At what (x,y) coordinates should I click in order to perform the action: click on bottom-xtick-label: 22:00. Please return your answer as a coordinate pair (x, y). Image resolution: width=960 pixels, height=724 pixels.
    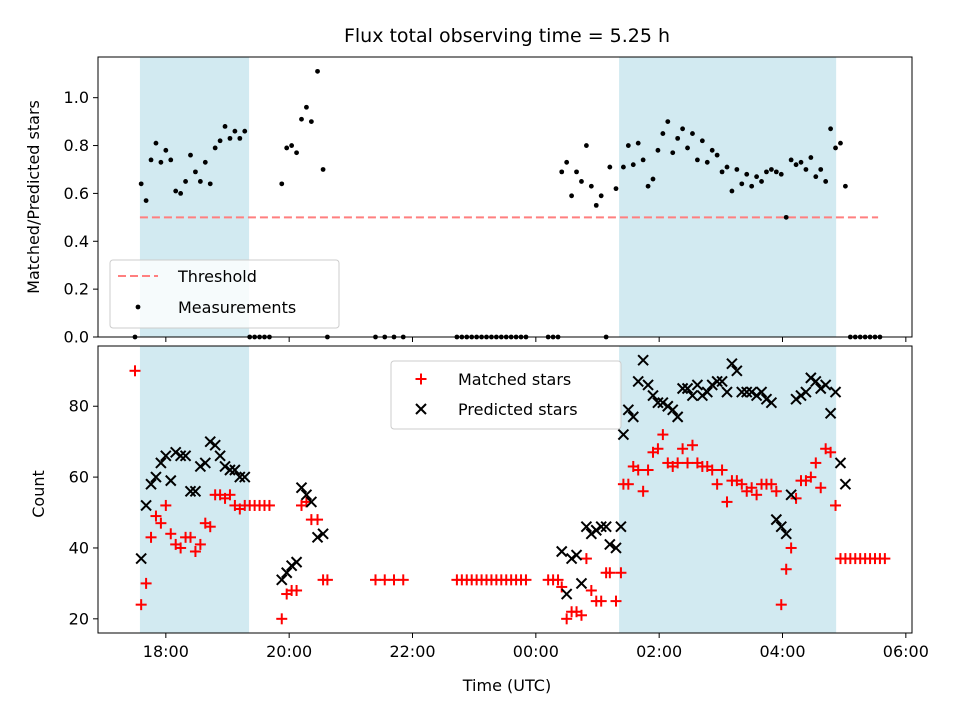
    Looking at the image, I should click on (412, 651).